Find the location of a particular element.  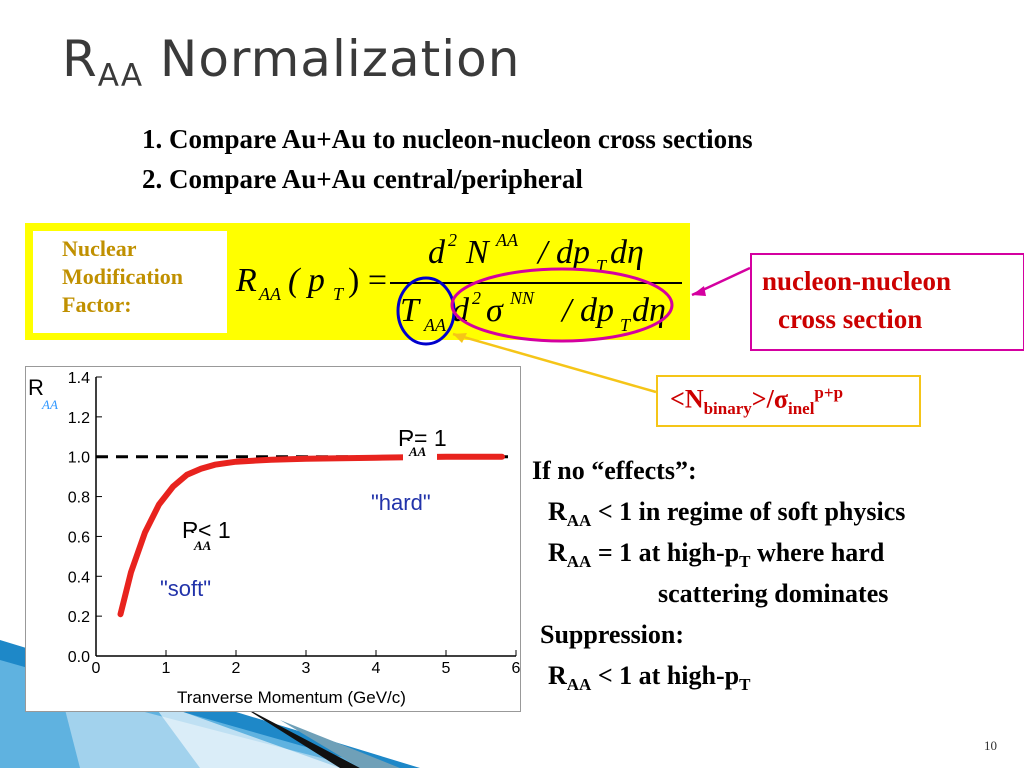

y-tick-label: 1.0 is located at coordinates (79, 458).